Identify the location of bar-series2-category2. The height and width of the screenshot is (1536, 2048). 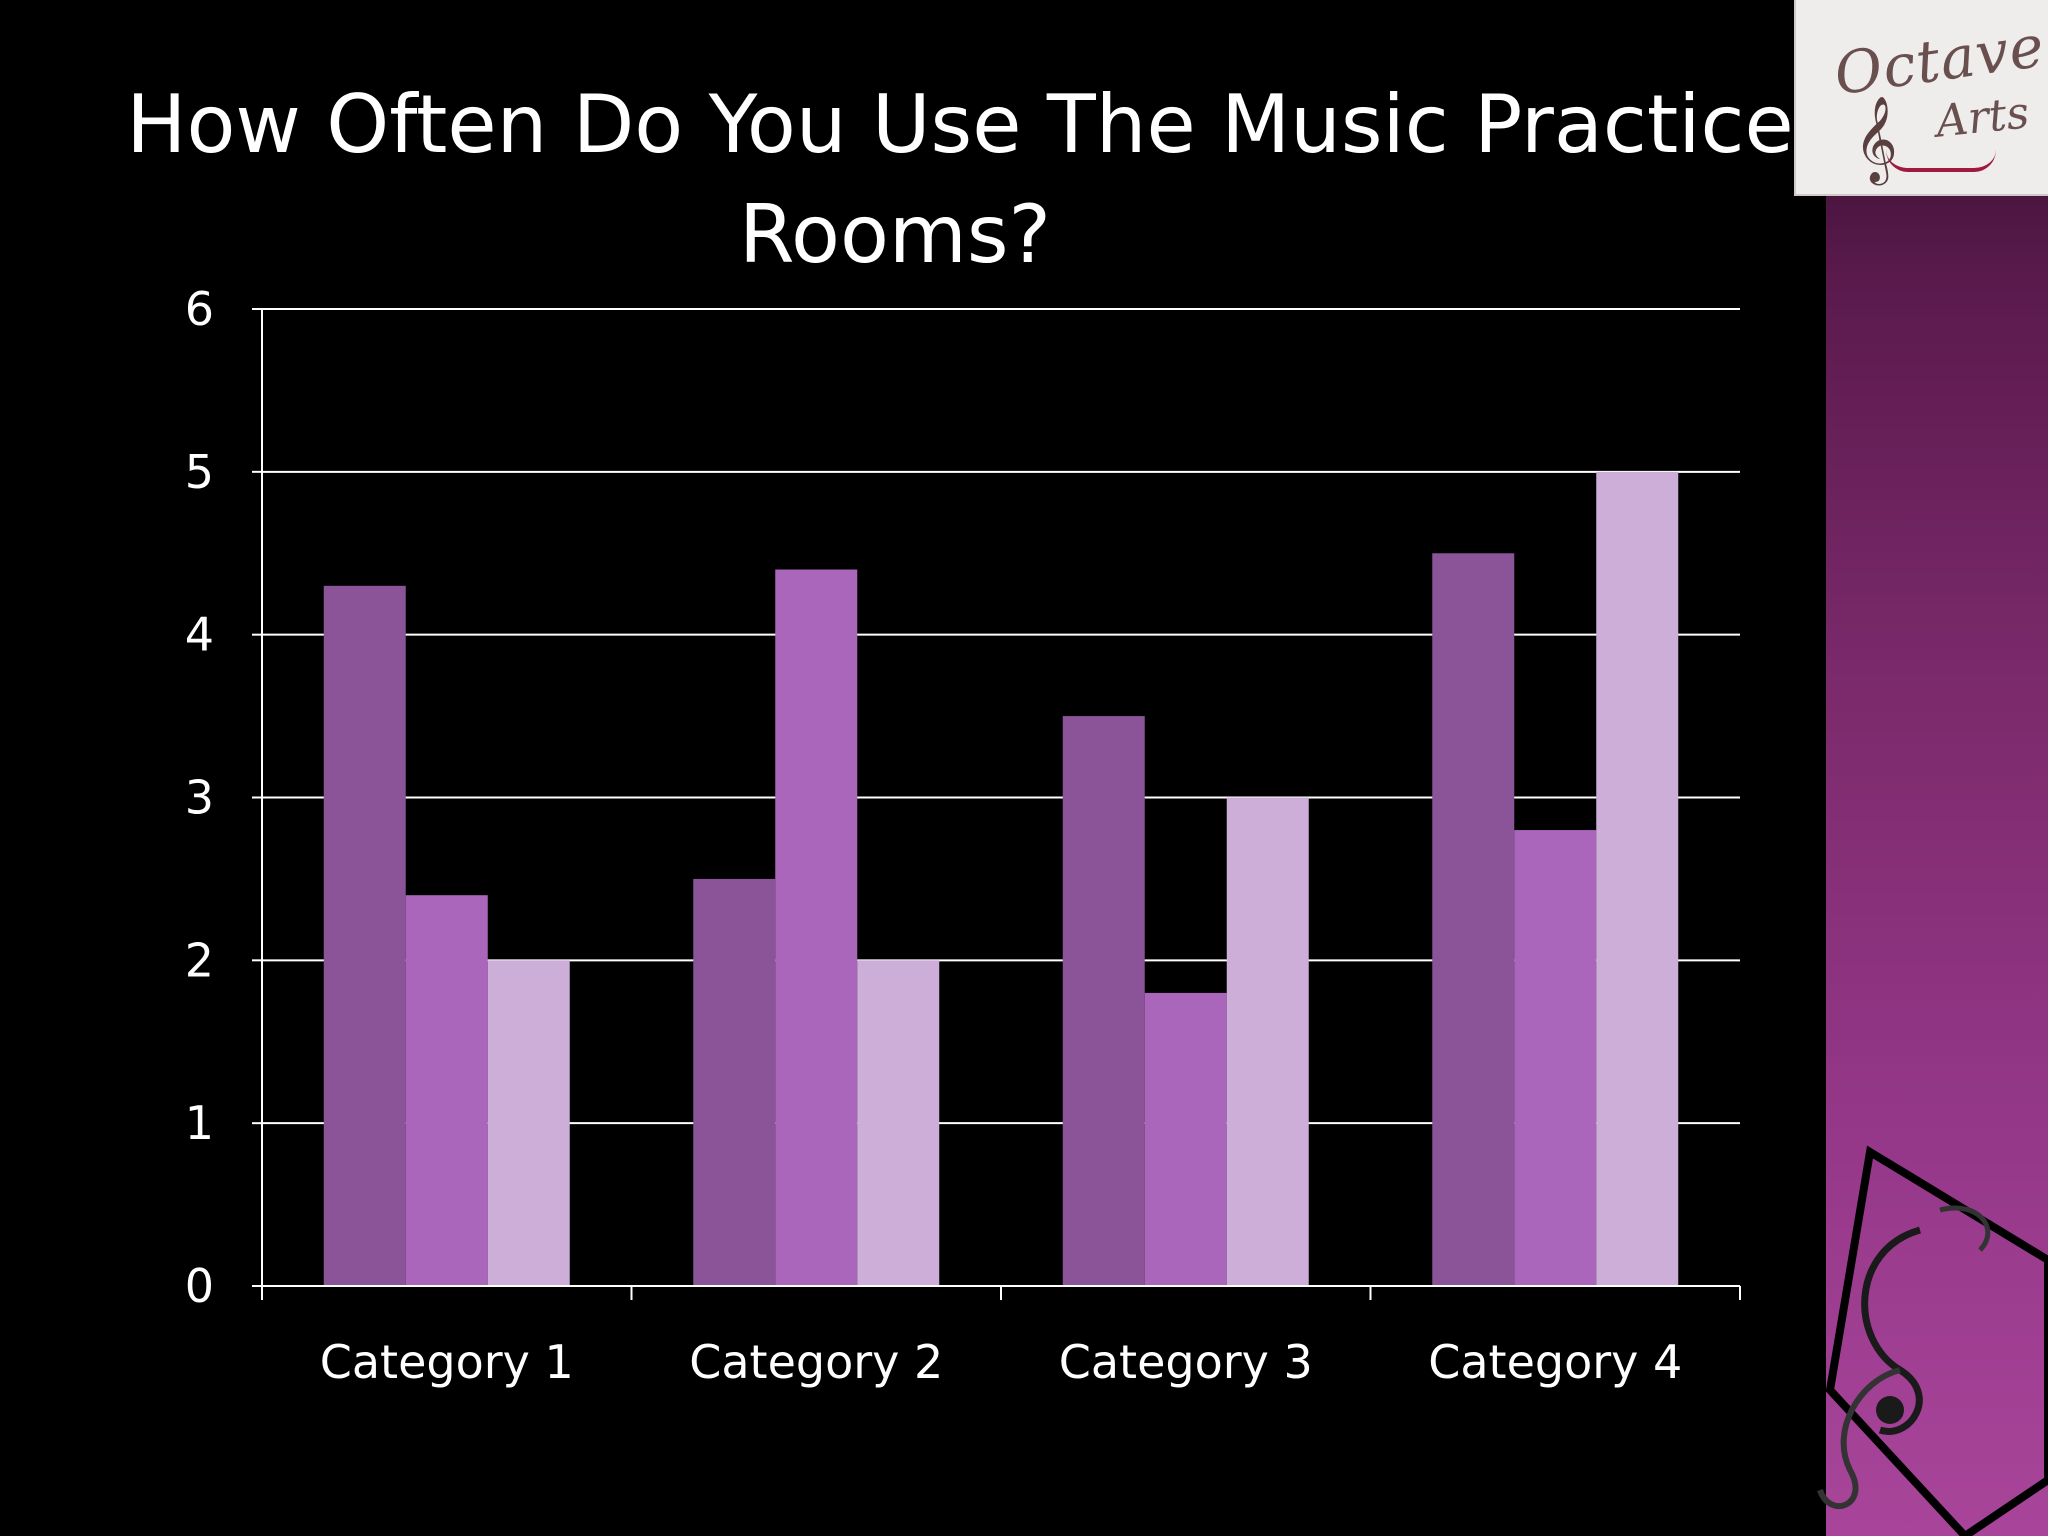
(816, 927).